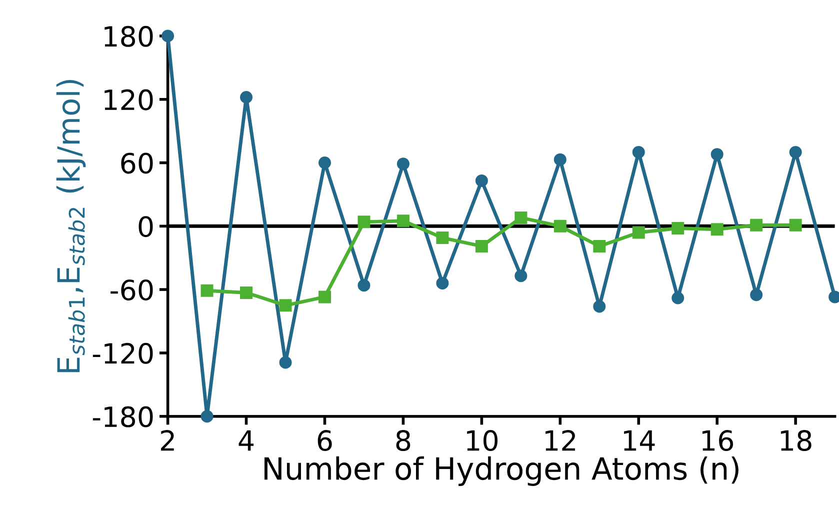  Describe the element at coordinates (561, 440) in the screenshot. I see `x-tick-label: 12` at that location.